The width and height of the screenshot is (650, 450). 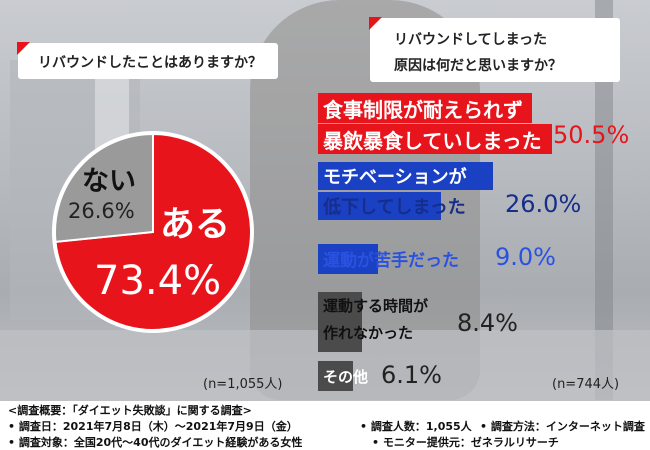 I want to click on answer-1-label-line1: 食事制限が耐えられず, so click(x=423, y=110).